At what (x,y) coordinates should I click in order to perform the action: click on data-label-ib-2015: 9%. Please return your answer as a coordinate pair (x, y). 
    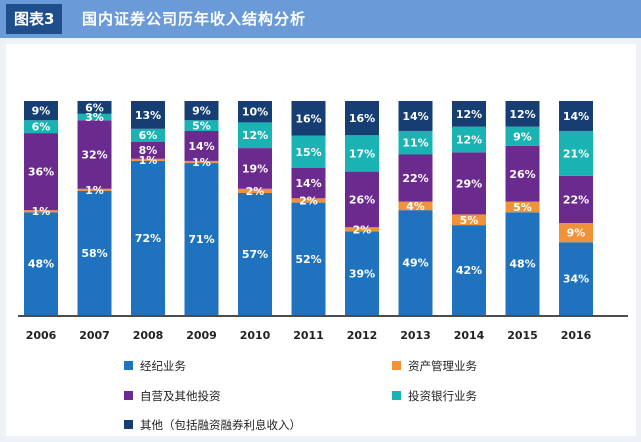
    Looking at the image, I should click on (522, 136).